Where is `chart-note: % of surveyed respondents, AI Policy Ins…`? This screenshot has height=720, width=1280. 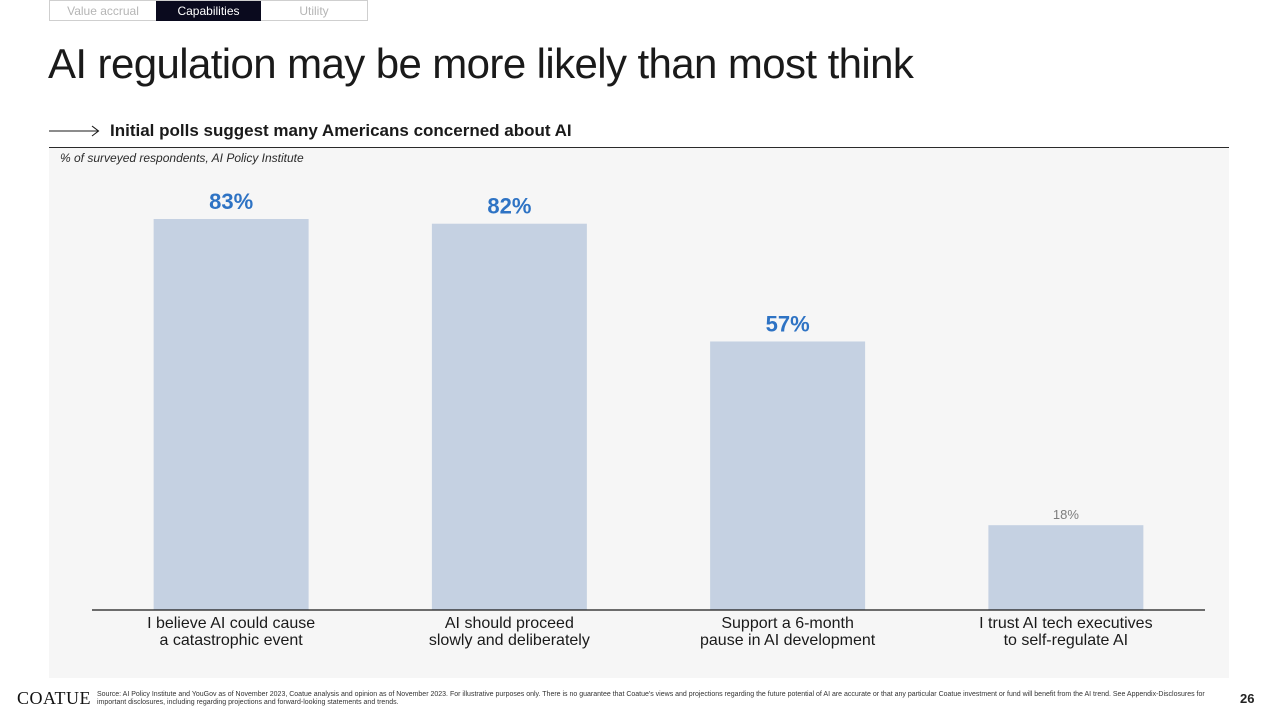 chart-note: % of surveyed respondents, AI Policy Ins… is located at coordinates (182, 158).